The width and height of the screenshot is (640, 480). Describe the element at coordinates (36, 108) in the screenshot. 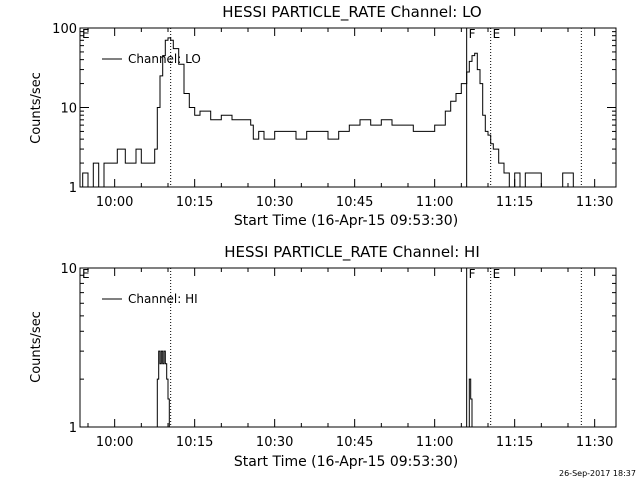

I see `y-axis-label-lo: Counts/sec` at that location.